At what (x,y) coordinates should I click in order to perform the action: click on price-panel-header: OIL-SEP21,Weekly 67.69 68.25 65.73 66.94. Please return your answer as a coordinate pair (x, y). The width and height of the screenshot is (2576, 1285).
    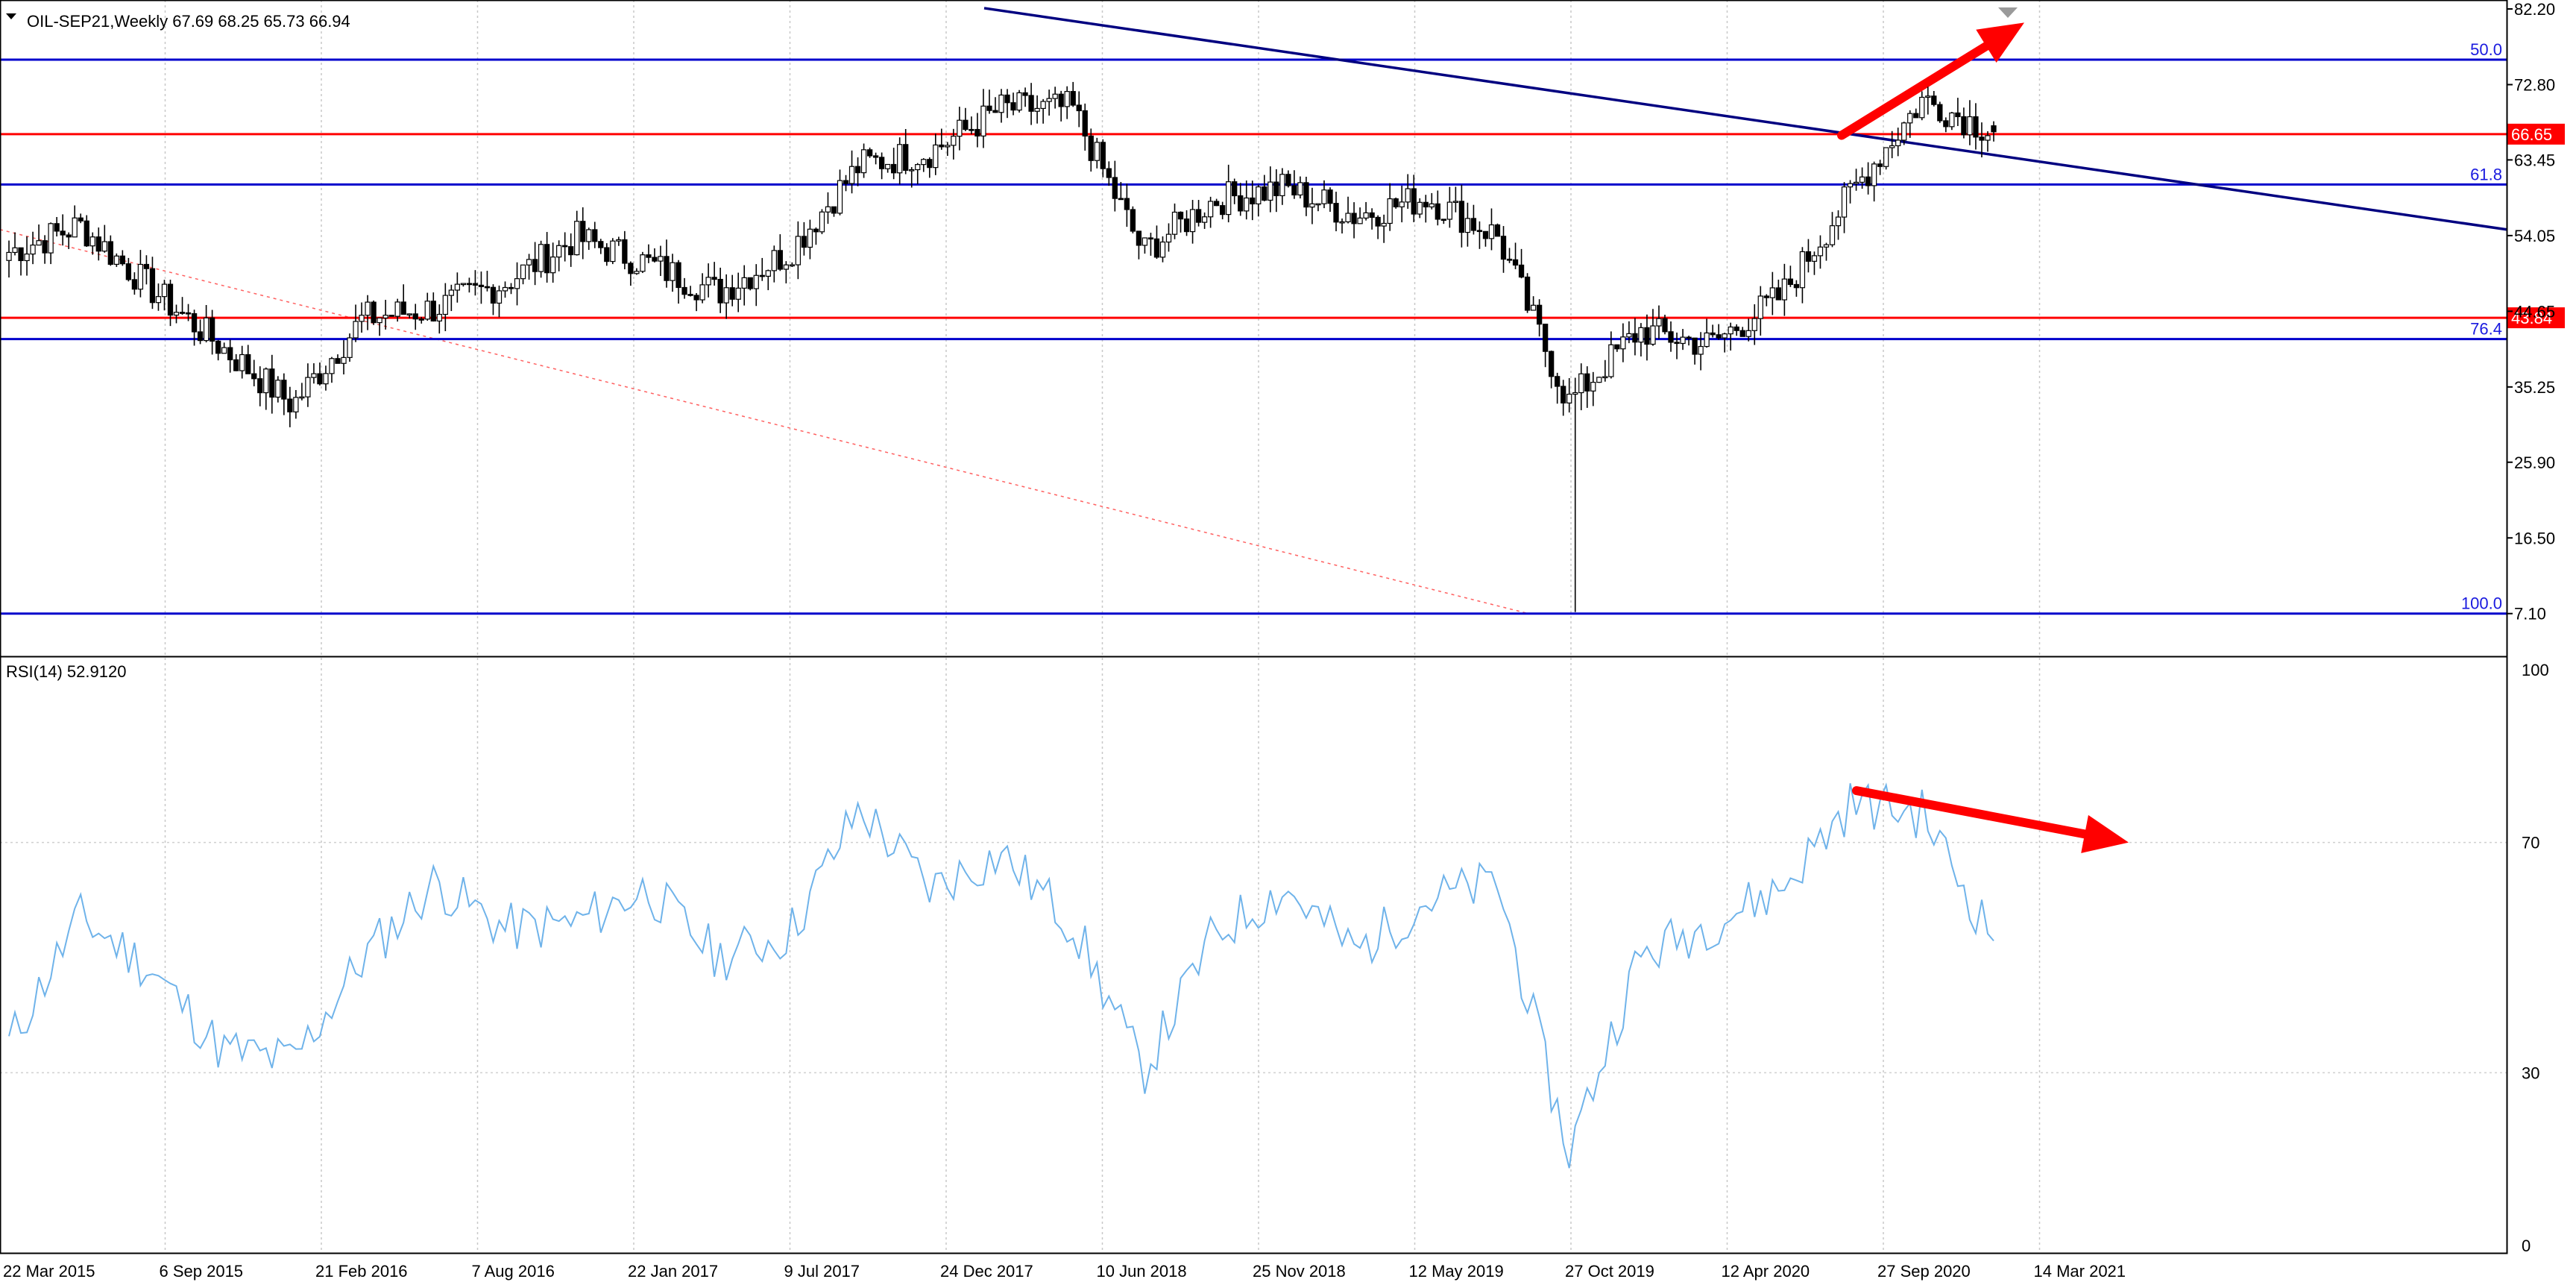
    Looking at the image, I should click on (178, 21).